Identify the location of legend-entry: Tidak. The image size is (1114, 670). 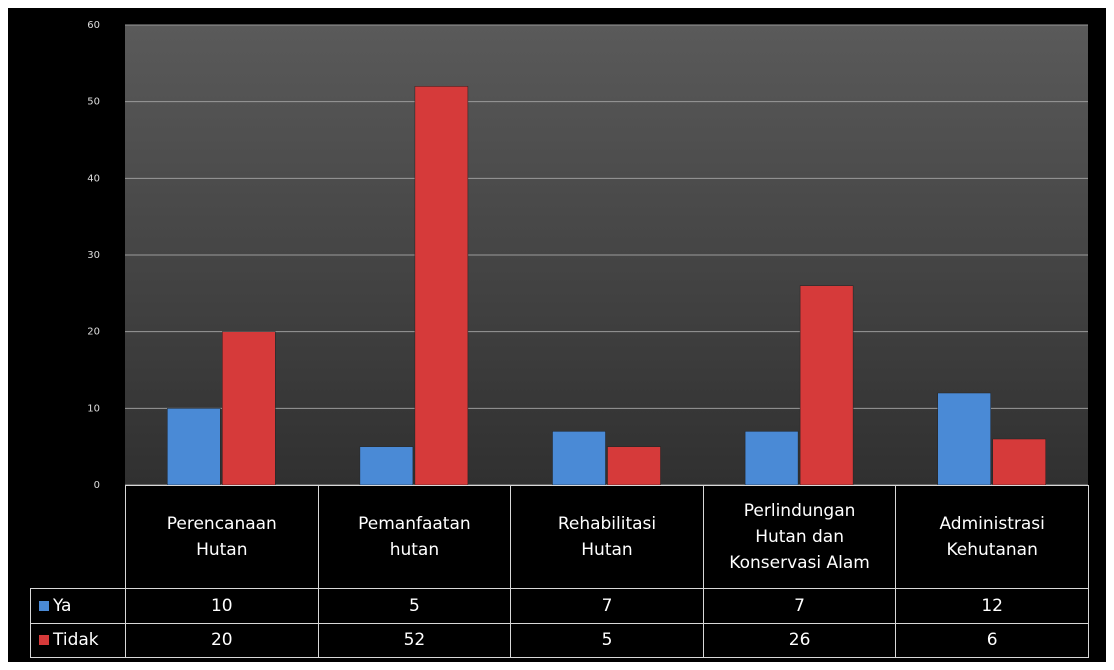
(78, 640).